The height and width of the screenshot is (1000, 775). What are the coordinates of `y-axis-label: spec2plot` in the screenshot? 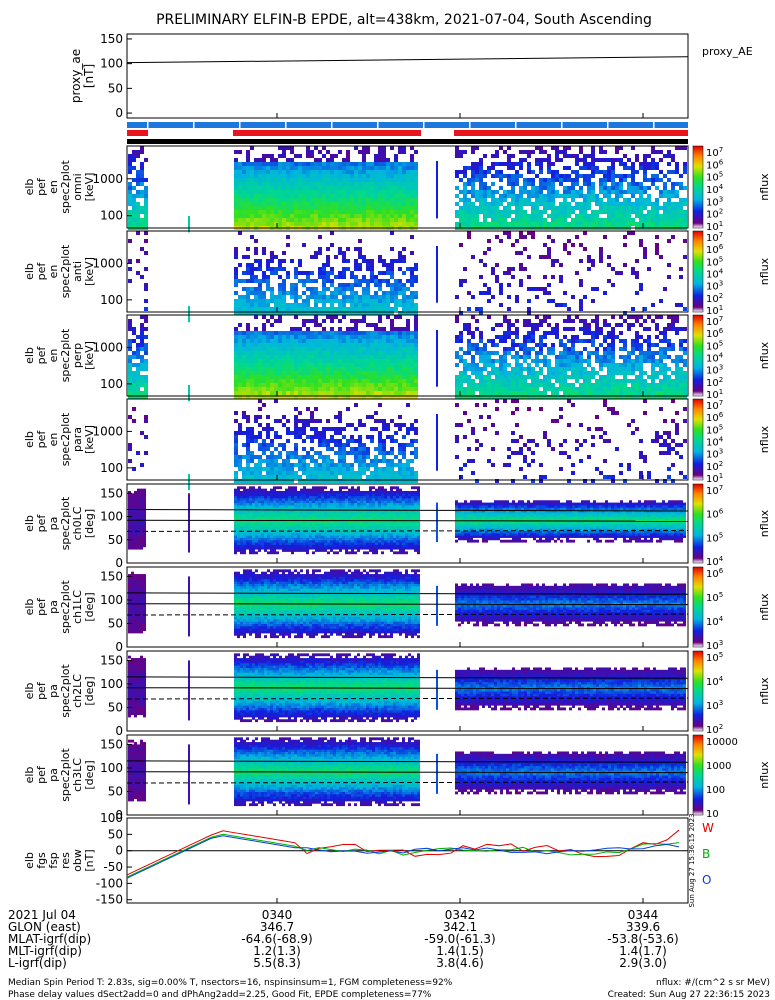 It's located at (65, 355).